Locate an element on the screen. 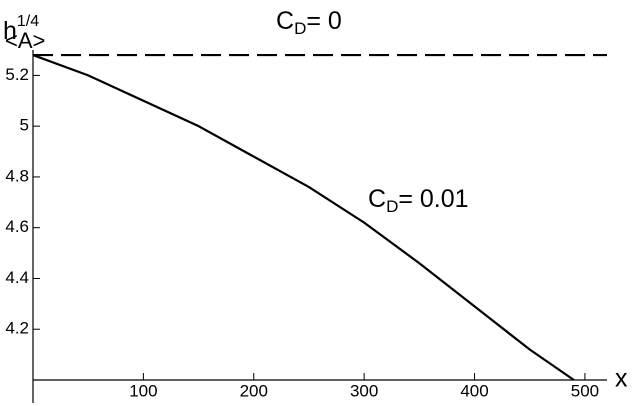 The width and height of the screenshot is (633, 406). y-tick-label: 4.4 is located at coordinates (17, 277).